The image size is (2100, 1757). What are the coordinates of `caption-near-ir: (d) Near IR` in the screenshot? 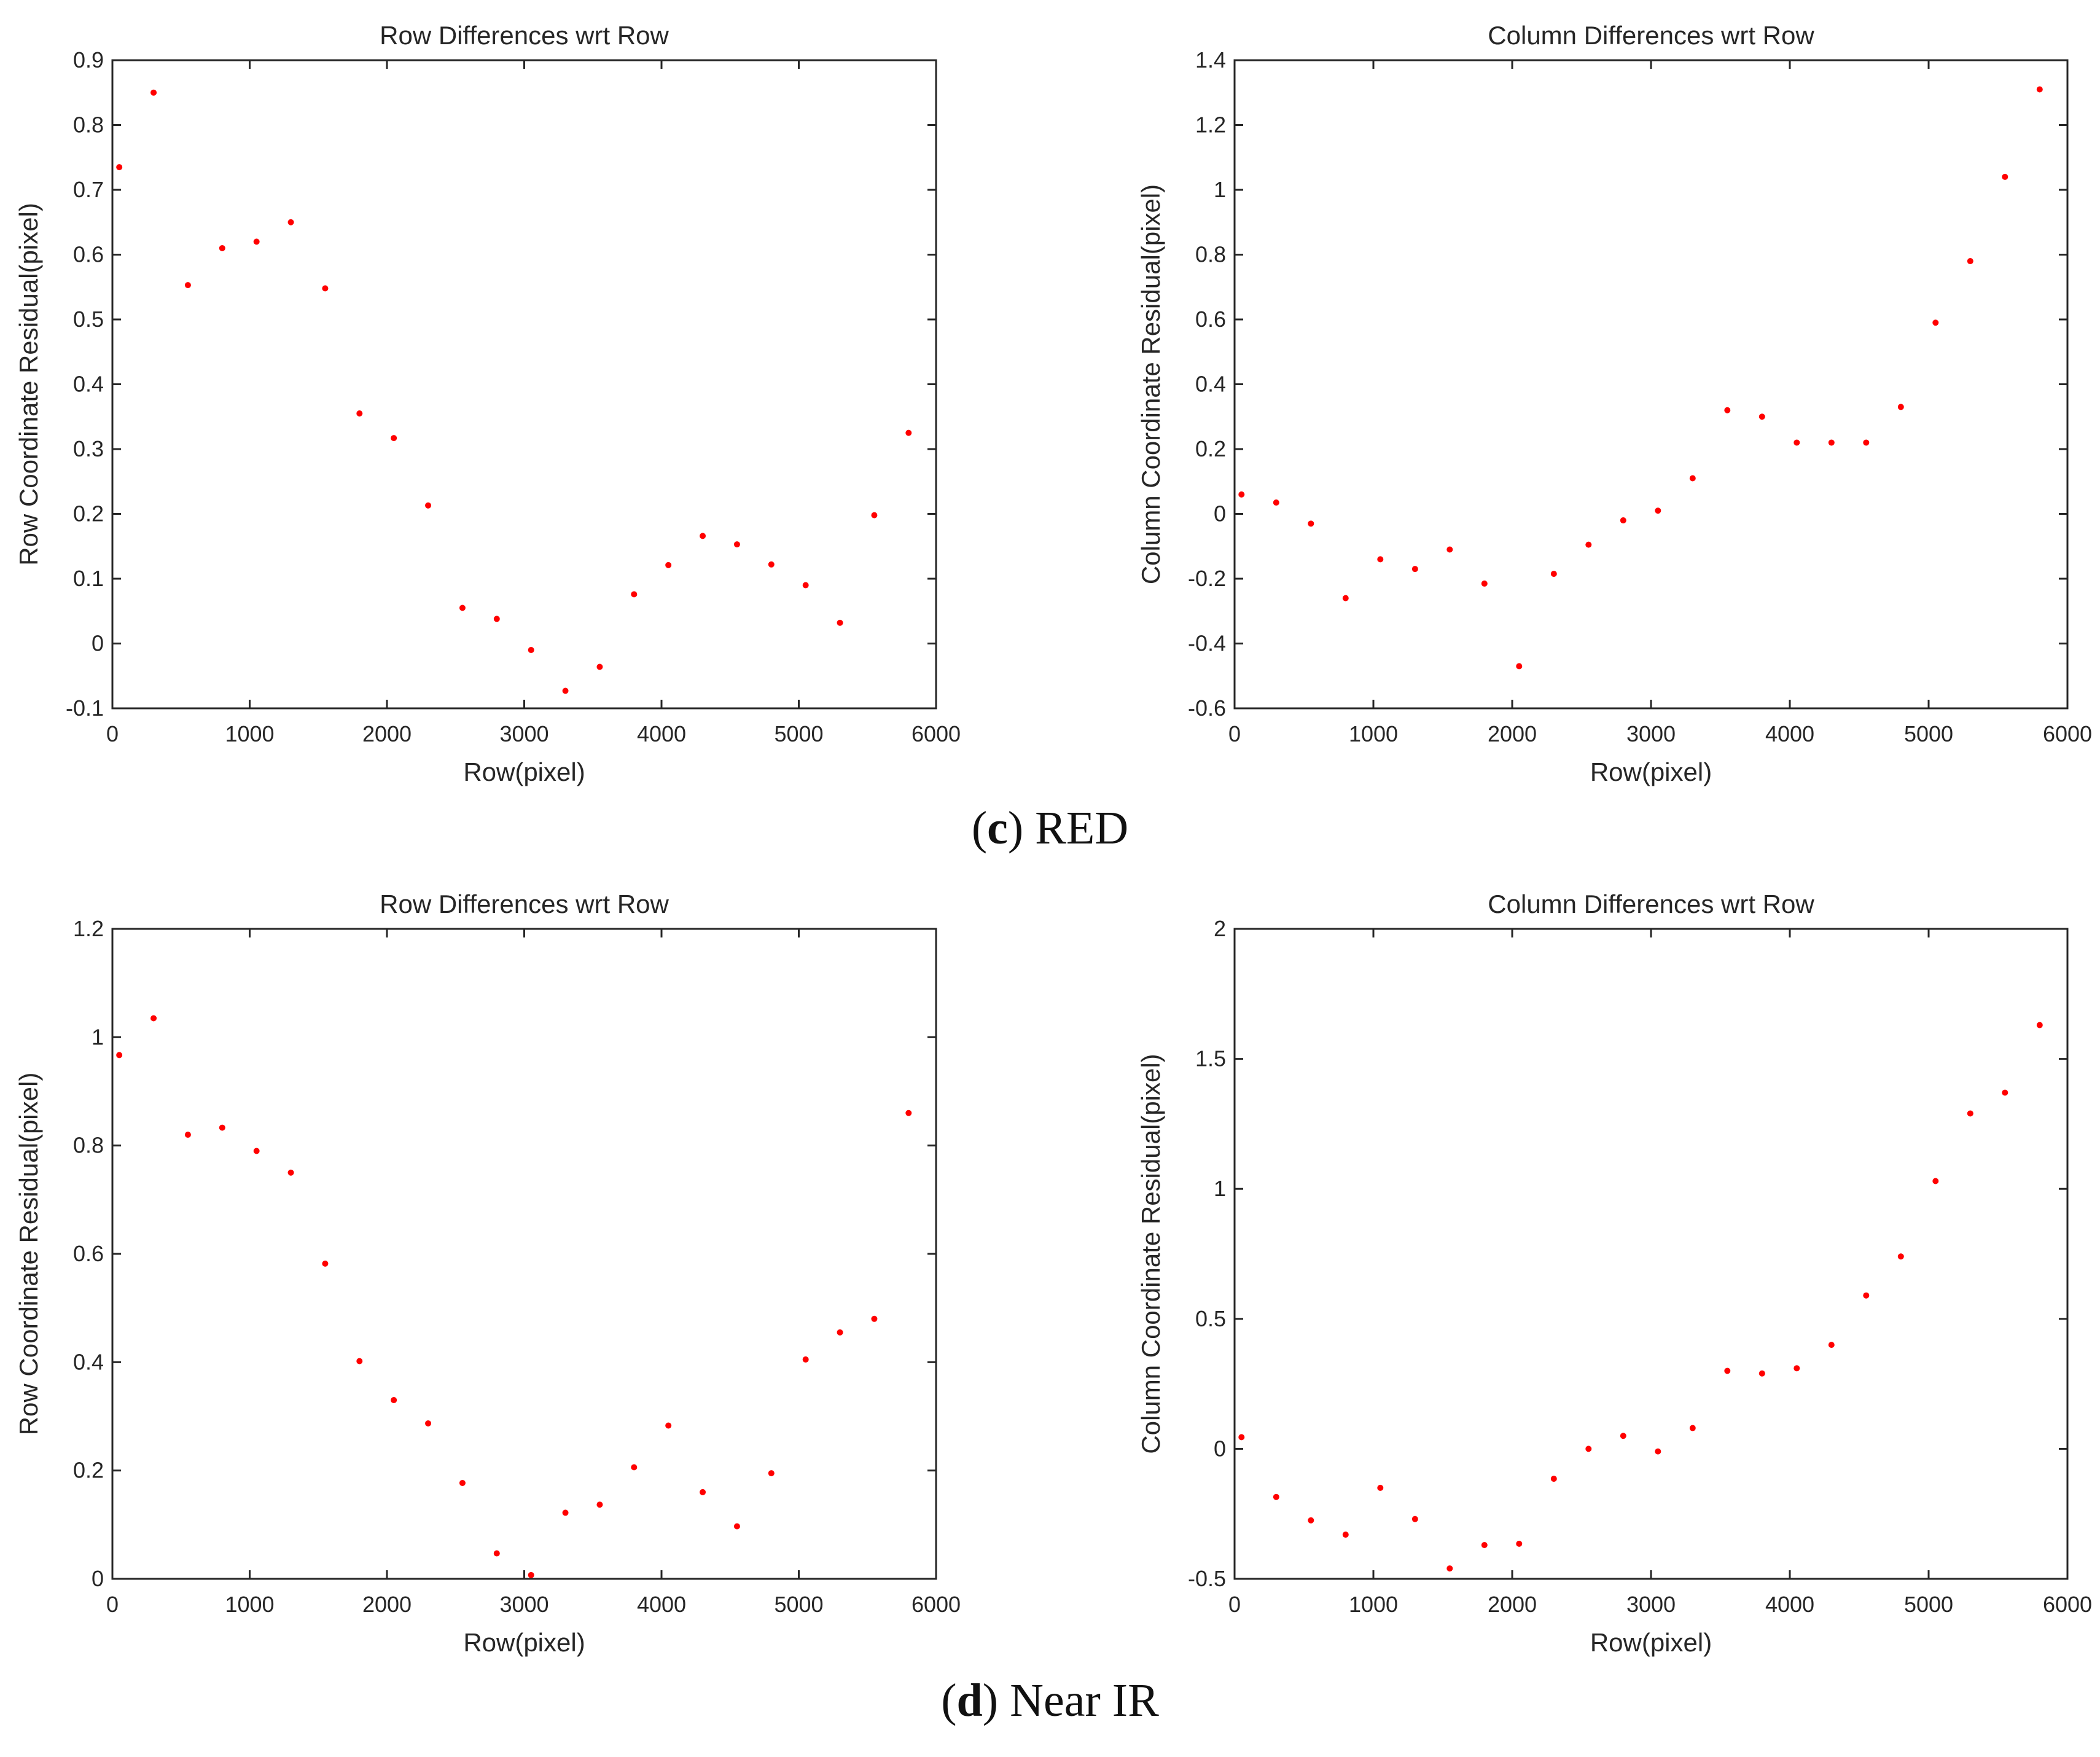 It's located at (1050, 1701).